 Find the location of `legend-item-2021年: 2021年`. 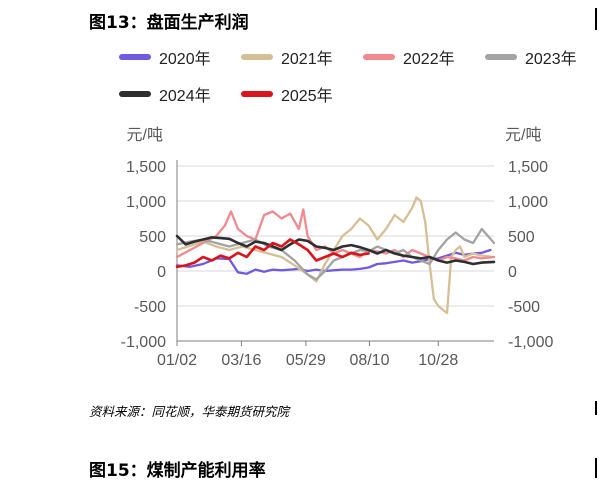

legend-item-2021年: 2021年 is located at coordinates (287, 57).